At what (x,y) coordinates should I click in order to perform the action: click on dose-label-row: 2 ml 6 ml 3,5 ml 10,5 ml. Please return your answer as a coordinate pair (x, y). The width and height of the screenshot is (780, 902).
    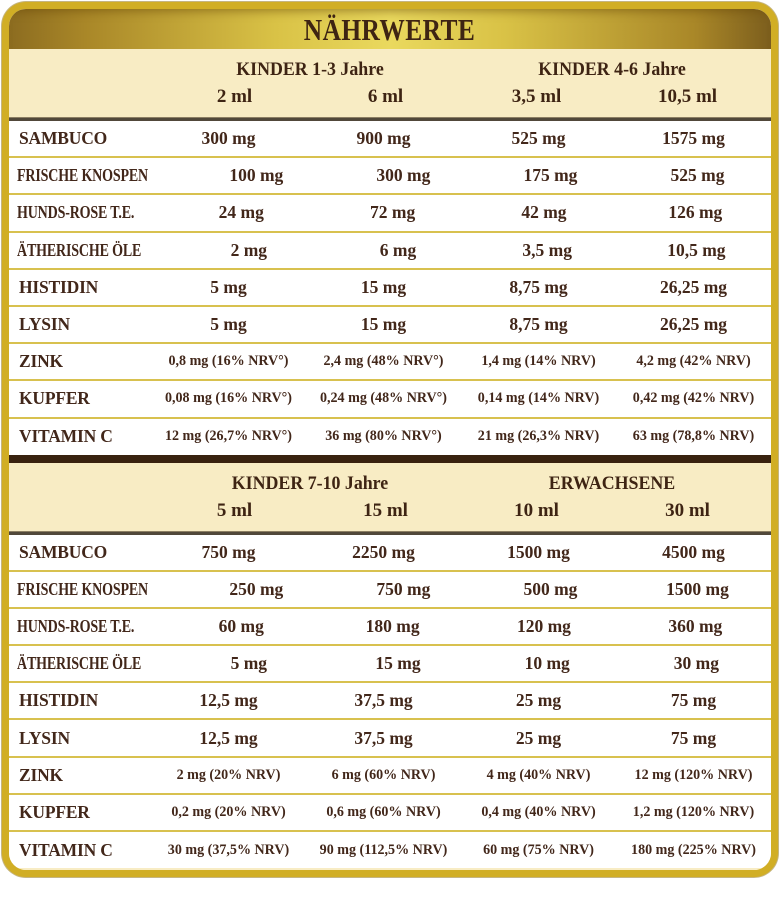
    Looking at the image, I should click on (390, 97).